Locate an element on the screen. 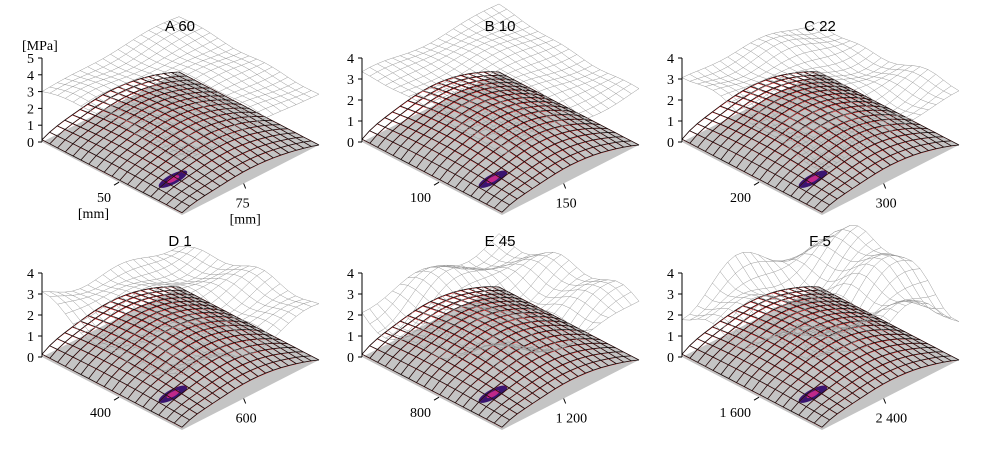 This screenshot has height=461, width=985. panel-c: 4 3 2 1 0 200 300 C 22 is located at coordinates (813, 116).